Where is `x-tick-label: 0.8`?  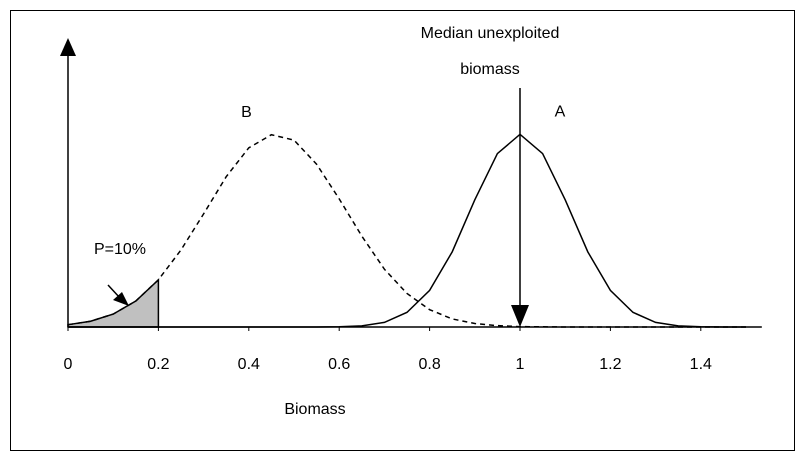
x-tick-label: 0.8 is located at coordinates (429, 364).